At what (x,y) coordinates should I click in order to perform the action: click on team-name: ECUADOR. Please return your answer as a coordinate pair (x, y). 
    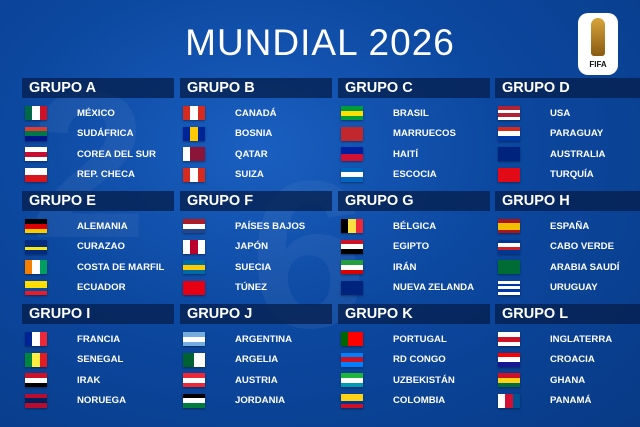
    Looking at the image, I should click on (101, 288).